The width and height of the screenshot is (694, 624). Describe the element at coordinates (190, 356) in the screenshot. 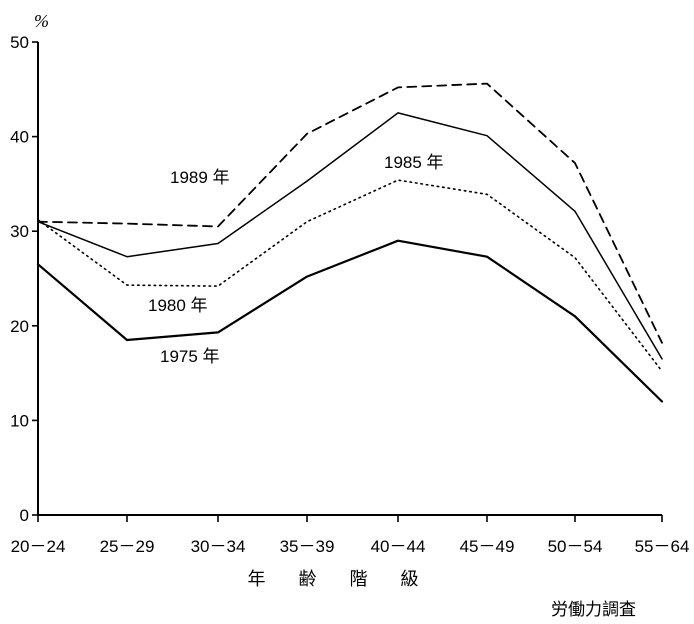

I see `series-label: 1975 年` at that location.